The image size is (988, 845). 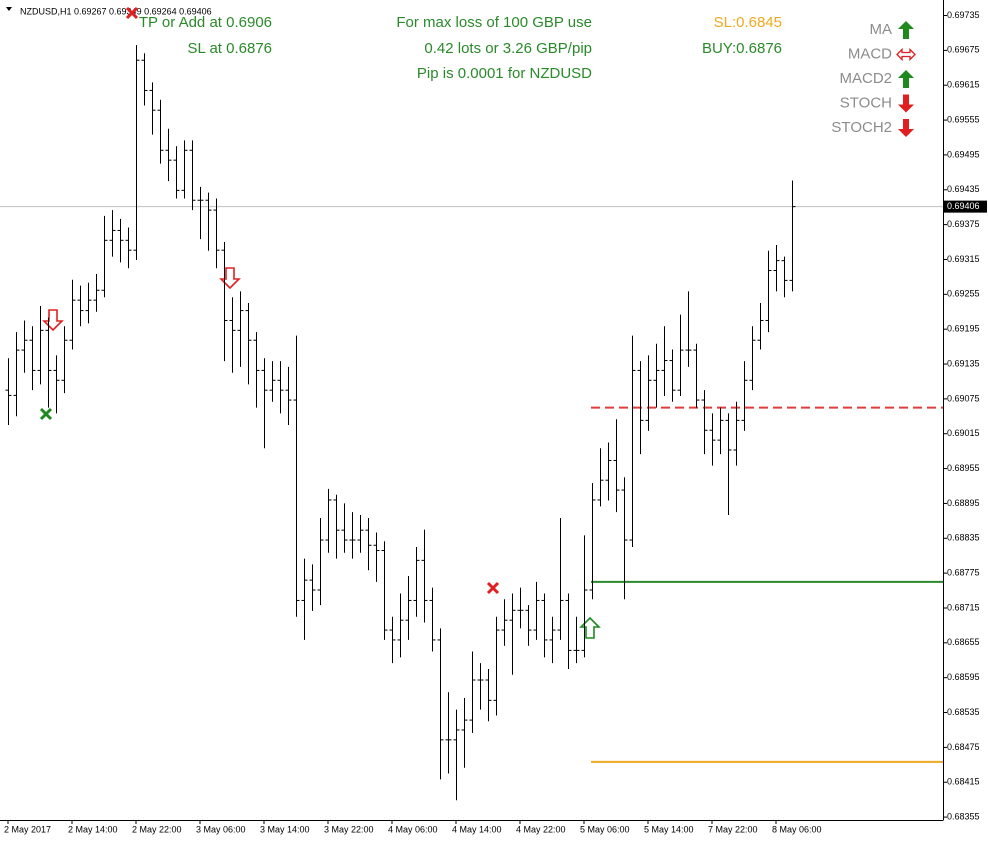 I want to click on indicator-name: MA, so click(x=881, y=29).